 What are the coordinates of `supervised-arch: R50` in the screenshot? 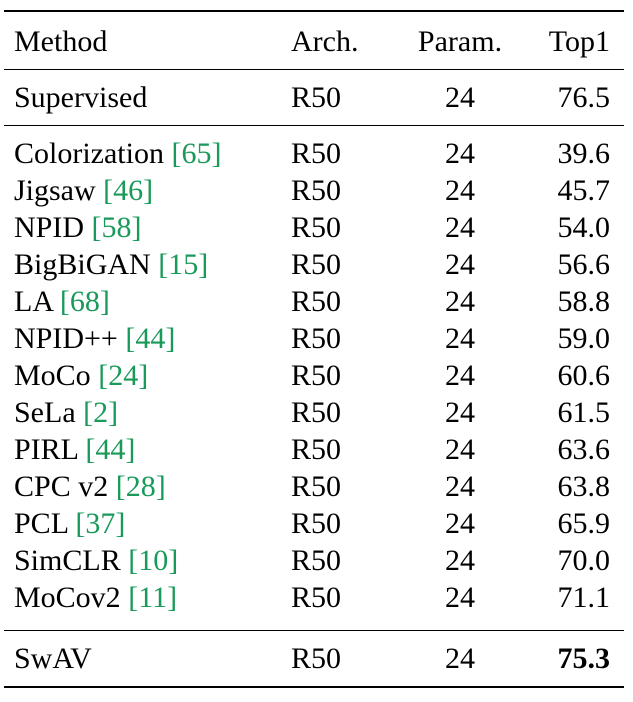 It's located at (316, 97).